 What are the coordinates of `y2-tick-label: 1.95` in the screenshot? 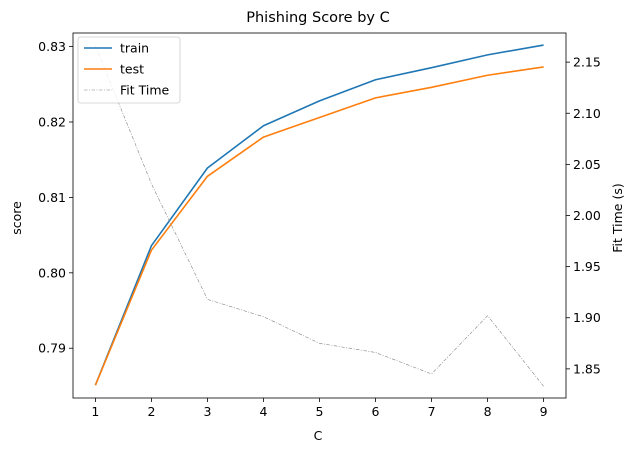 It's located at (587, 266).